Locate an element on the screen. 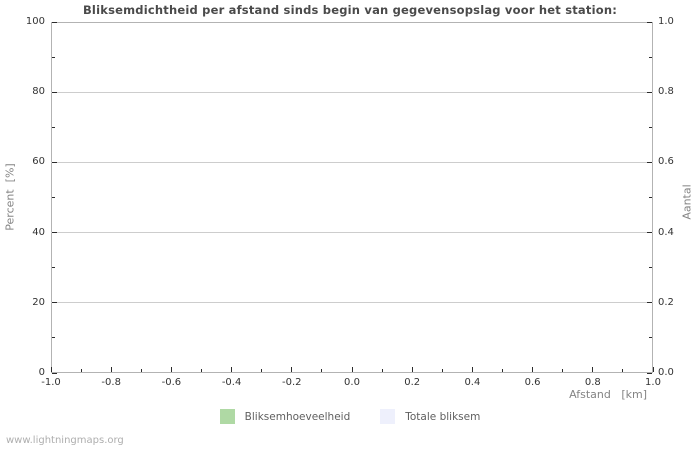 Image resolution: width=700 pixels, height=450 pixels. y-left-tick-label: 100 is located at coordinates (35, 21).